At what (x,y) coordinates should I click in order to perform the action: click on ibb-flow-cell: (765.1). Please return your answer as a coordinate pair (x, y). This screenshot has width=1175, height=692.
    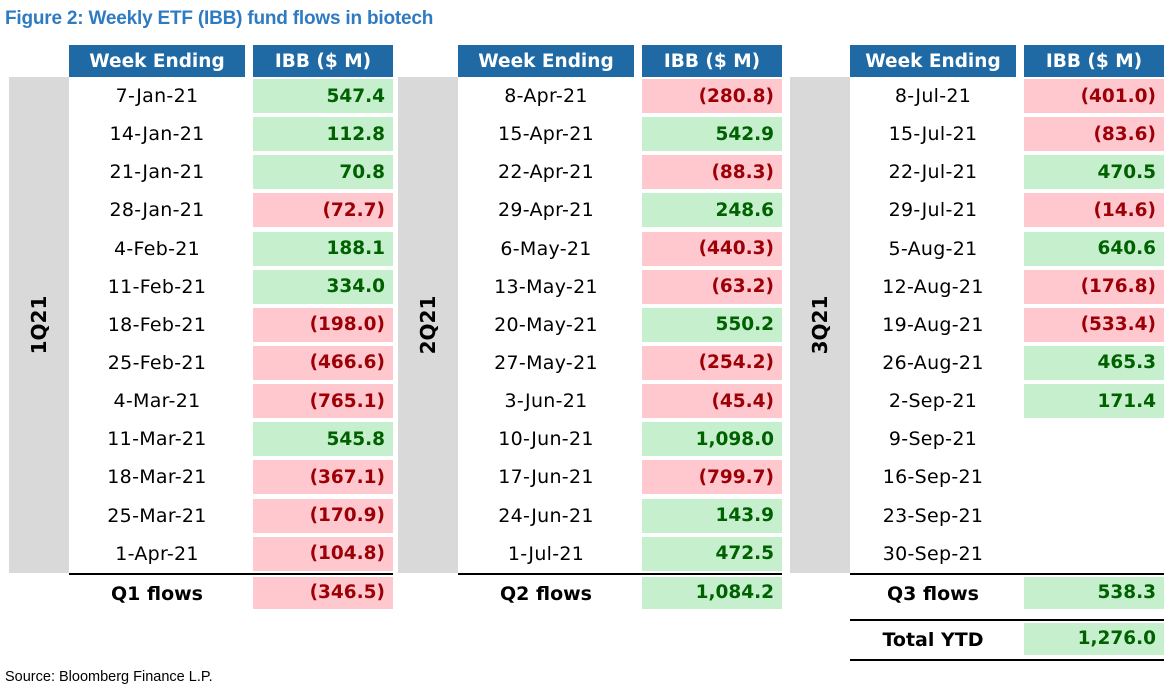
    Looking at the image, I should click on (323, 401).